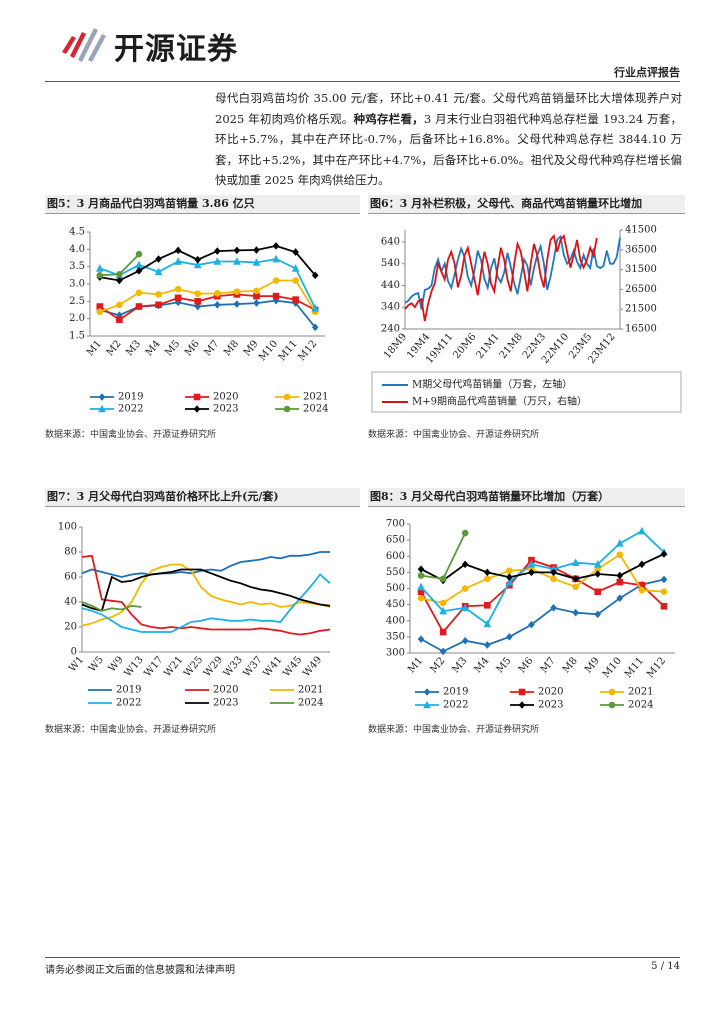  Describe the element at coordinates (390, 263) in the screenshot. I see `y-tick-label: 540` at that location.